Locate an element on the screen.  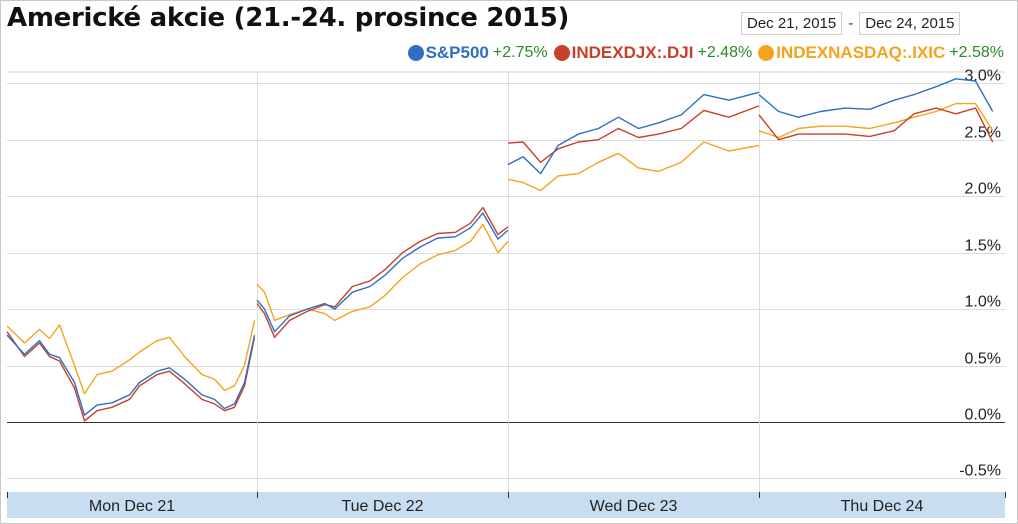
y-tick-label: 0.5% is located at coordinates (983, 359).